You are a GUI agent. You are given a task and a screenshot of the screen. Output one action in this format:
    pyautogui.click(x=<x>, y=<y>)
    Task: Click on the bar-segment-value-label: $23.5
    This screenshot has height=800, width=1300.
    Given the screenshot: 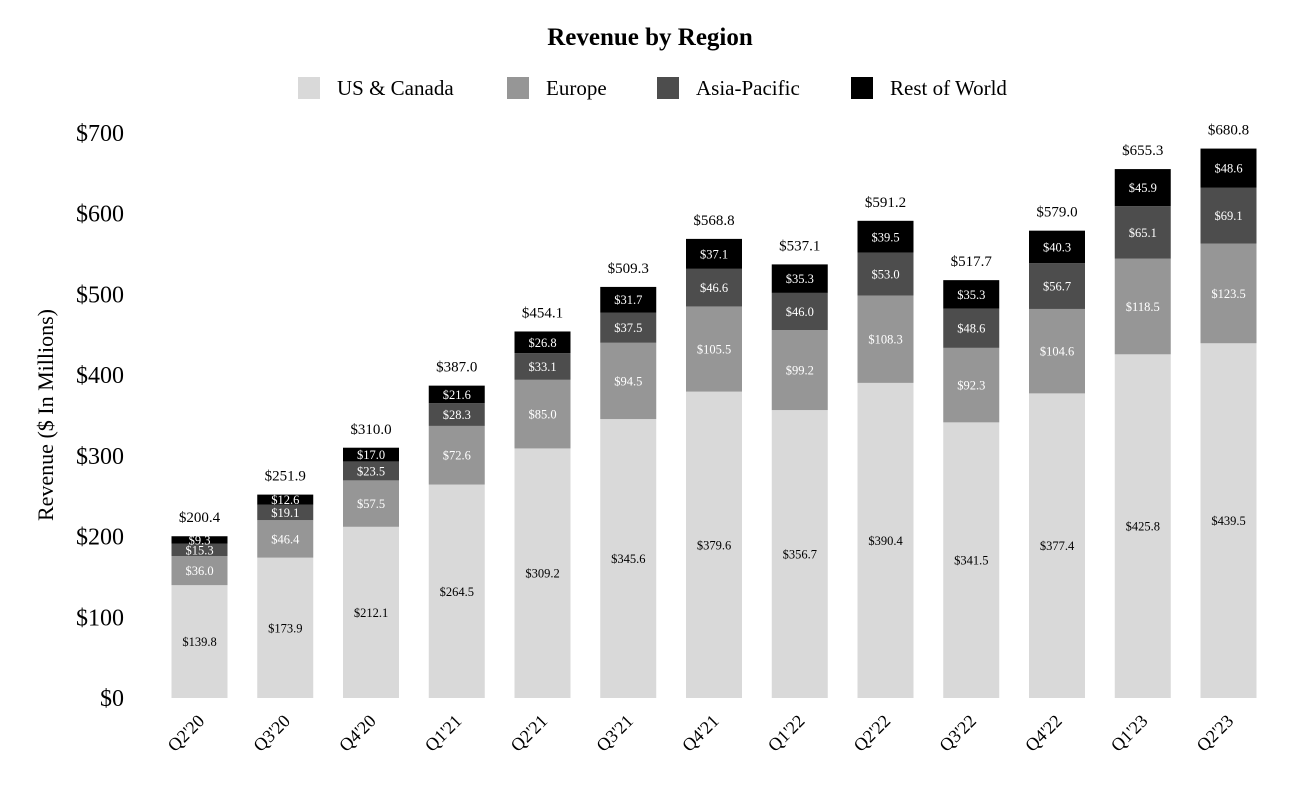 What is the action you would take?
    pyautogui.click(x=371, y=471)
    